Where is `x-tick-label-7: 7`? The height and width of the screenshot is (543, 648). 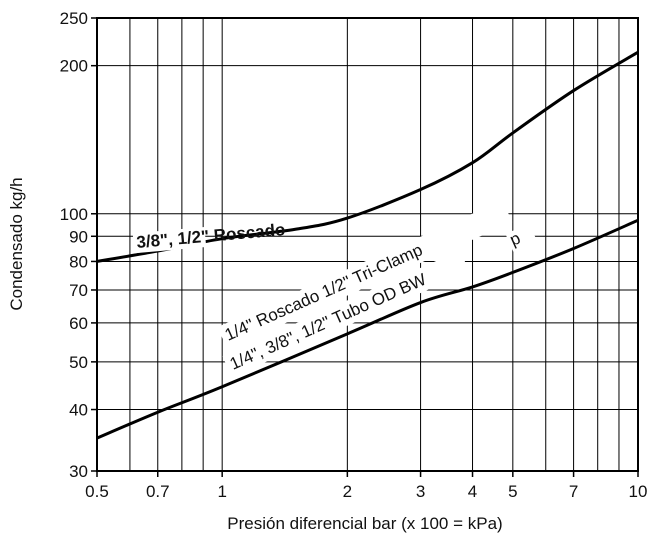 x-tick-label-7: 7 is located at coordinates (573, 491).